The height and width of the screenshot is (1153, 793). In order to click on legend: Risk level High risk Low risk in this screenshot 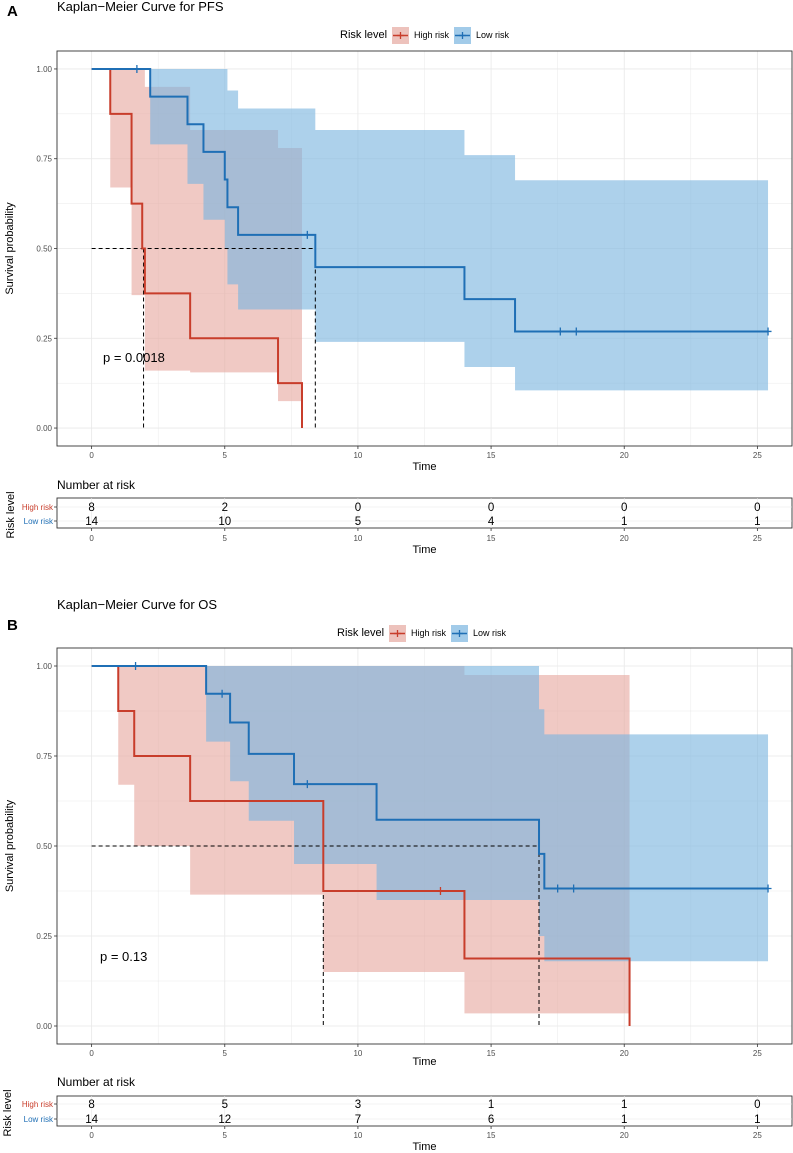, I will do `click(422, 633)`.